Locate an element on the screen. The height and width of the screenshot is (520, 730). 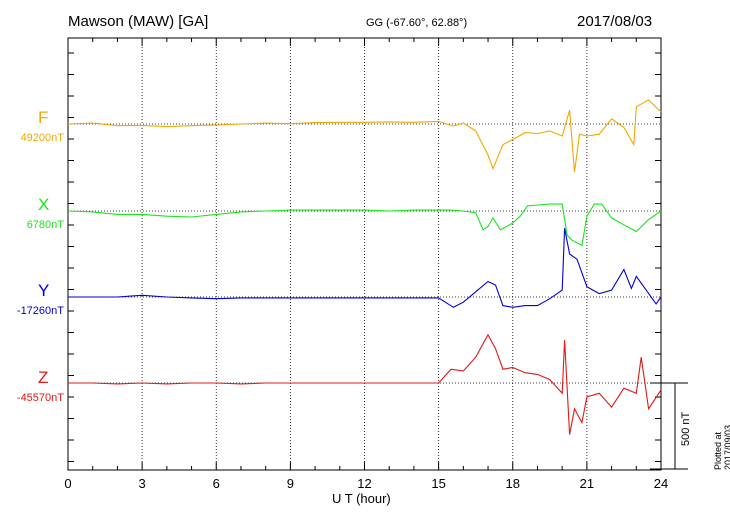
station-title: Mawson (MAW) [GA] is located at coordinates (138, 21).